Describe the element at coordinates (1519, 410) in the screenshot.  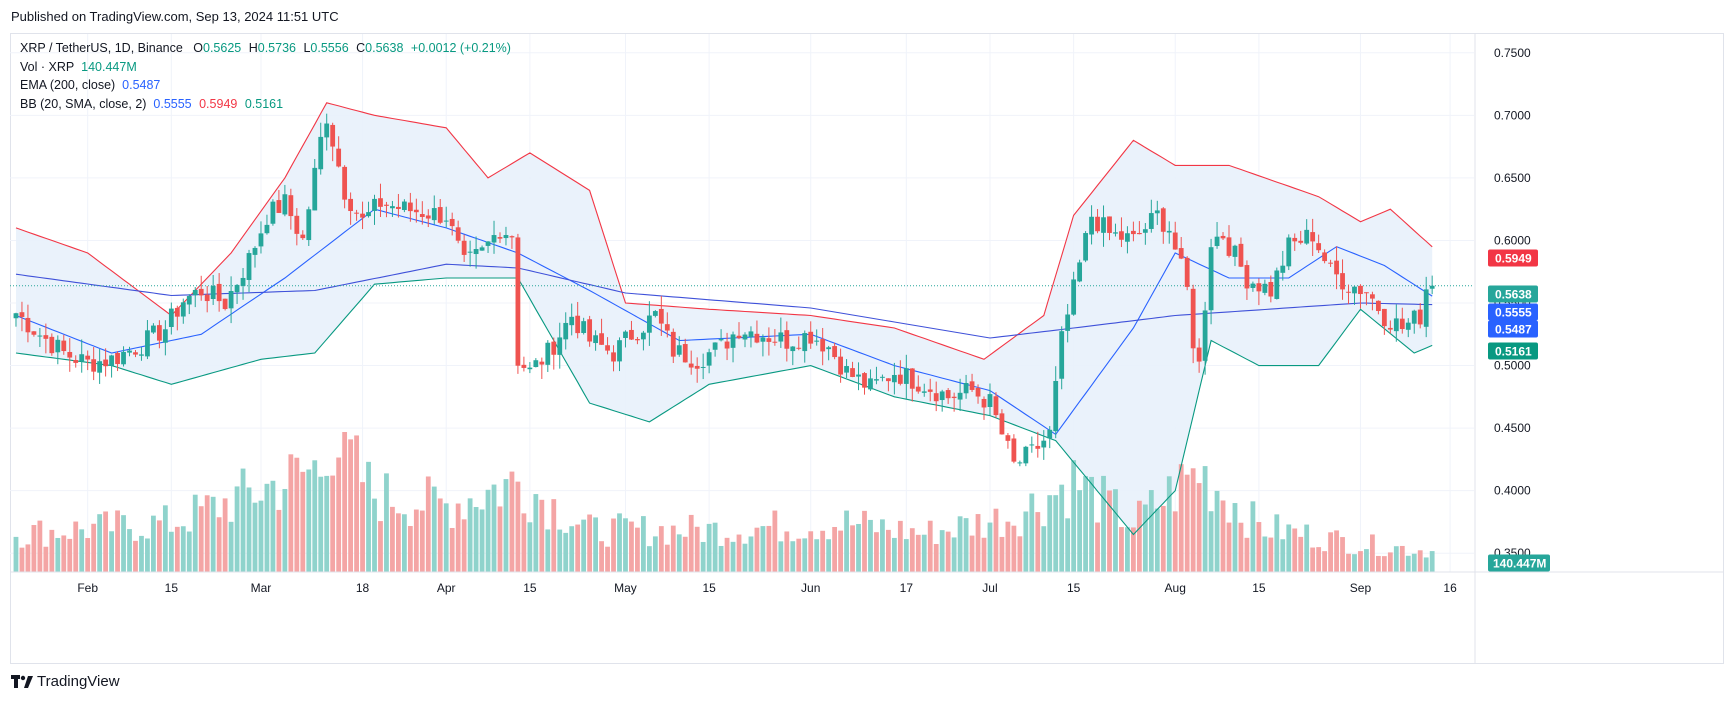
I see `price-tags: 0.5949 0.5638 0.5555 0.5487 0.5161 140.447M` at that location.